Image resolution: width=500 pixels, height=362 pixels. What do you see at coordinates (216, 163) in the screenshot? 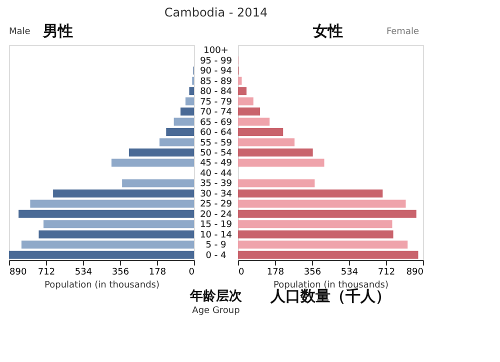
I see `category-label: 45 - 49` at bounding box center [216, 163].